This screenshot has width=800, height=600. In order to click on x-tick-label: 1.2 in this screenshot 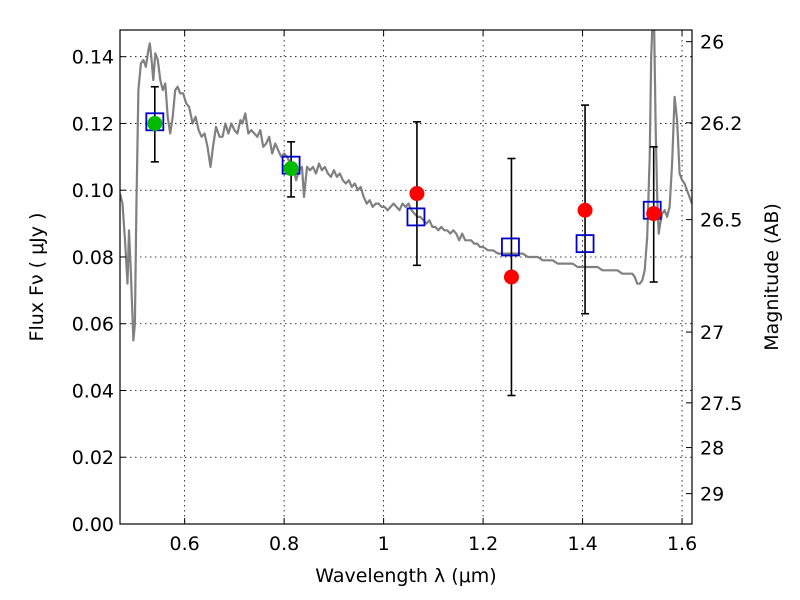, I will do `click(483, 544)`.